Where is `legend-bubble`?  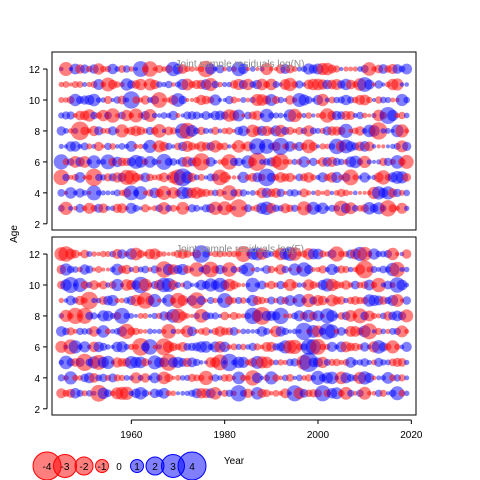 legend-bubble is located at coordinates (102, 466).